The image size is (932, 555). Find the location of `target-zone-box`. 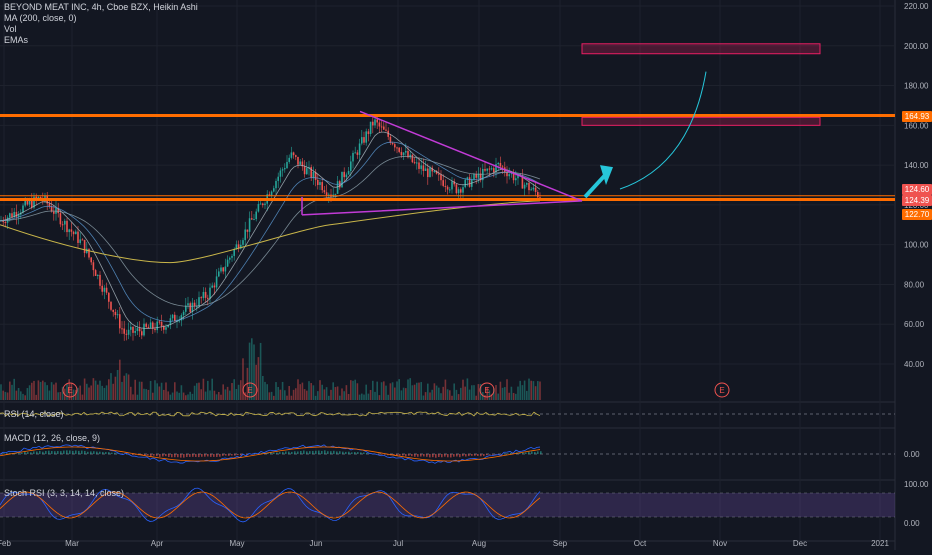

target-zone-box is located at coordinates (701, 121).